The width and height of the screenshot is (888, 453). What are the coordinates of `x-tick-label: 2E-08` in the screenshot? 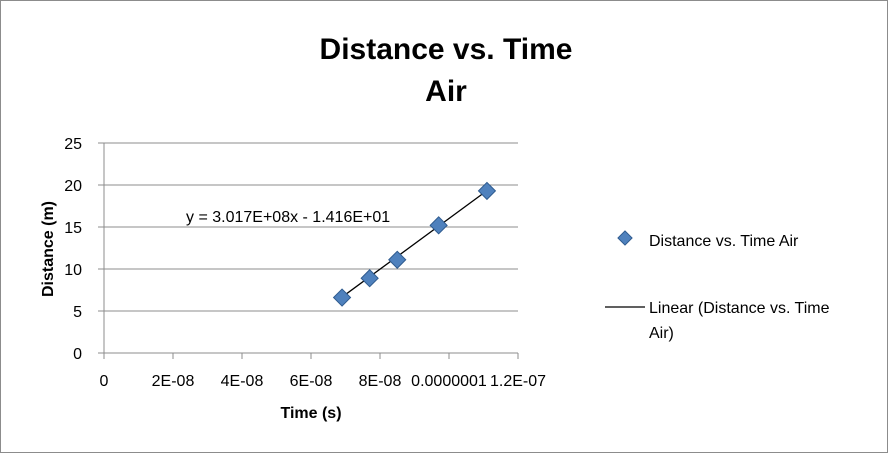 It's located at (173, 381).